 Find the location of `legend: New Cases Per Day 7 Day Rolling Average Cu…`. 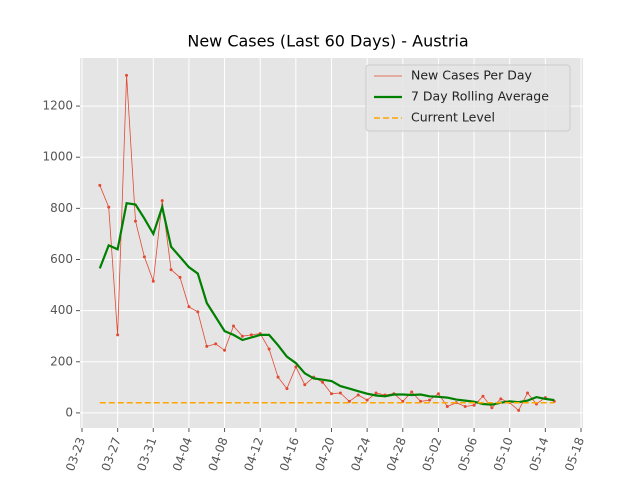

legend: New Cases Per Day 7 Day Rolling Average Cu… is located at coordinates (468, 98).